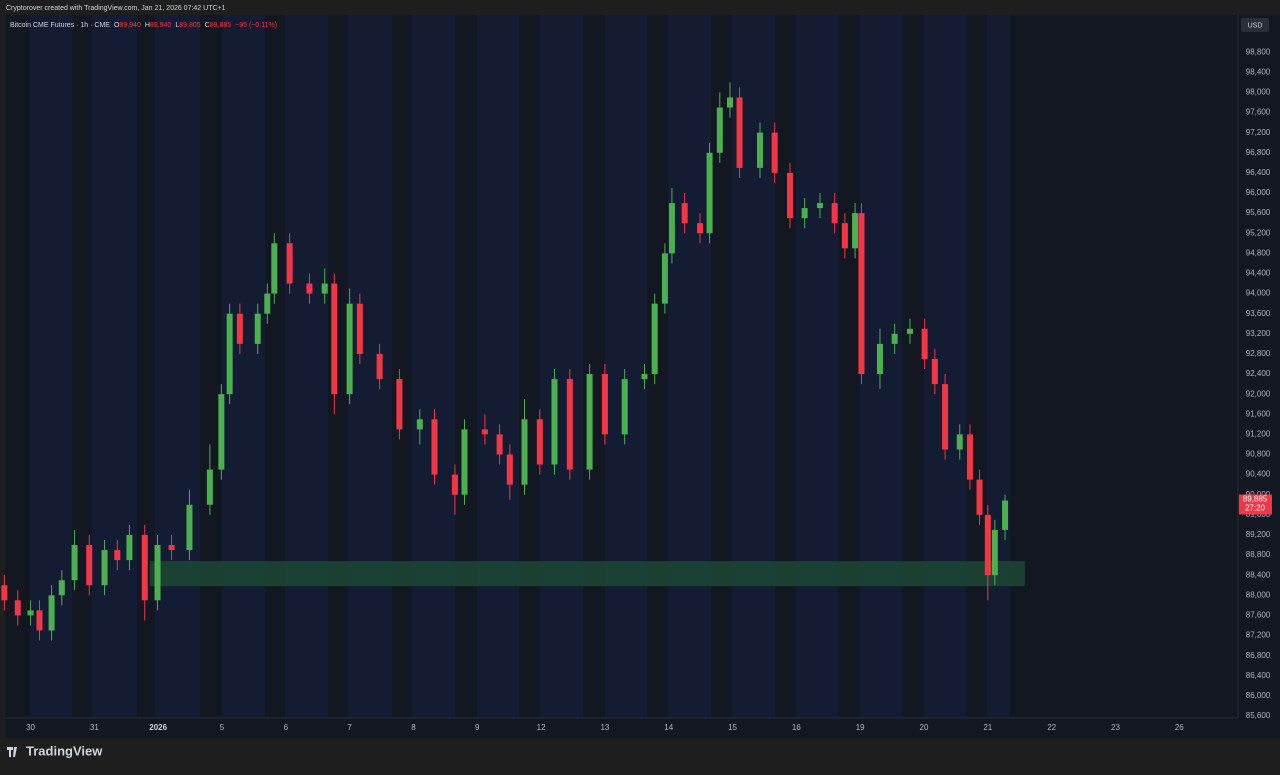  I want to click on y-tick-label: 87,200, so click(1258, 635).